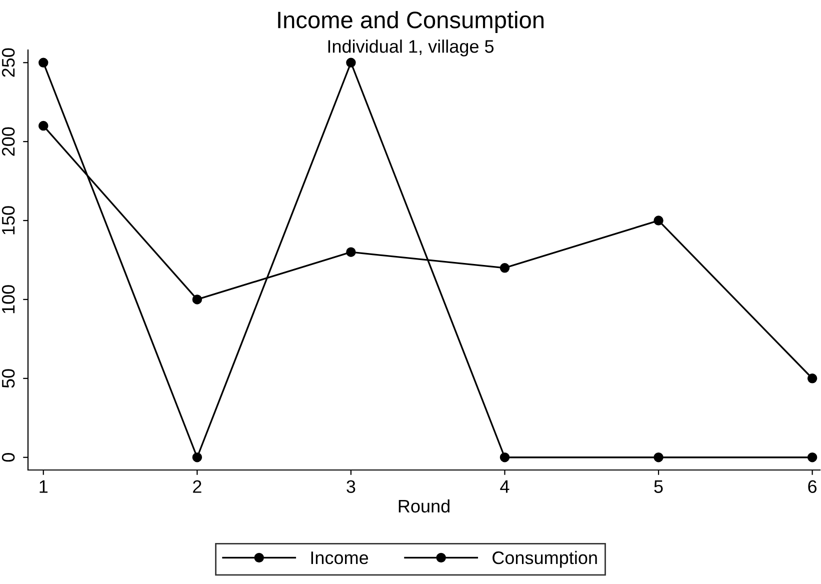  I want to click on x-tick-label: 5, so click(658, 486).